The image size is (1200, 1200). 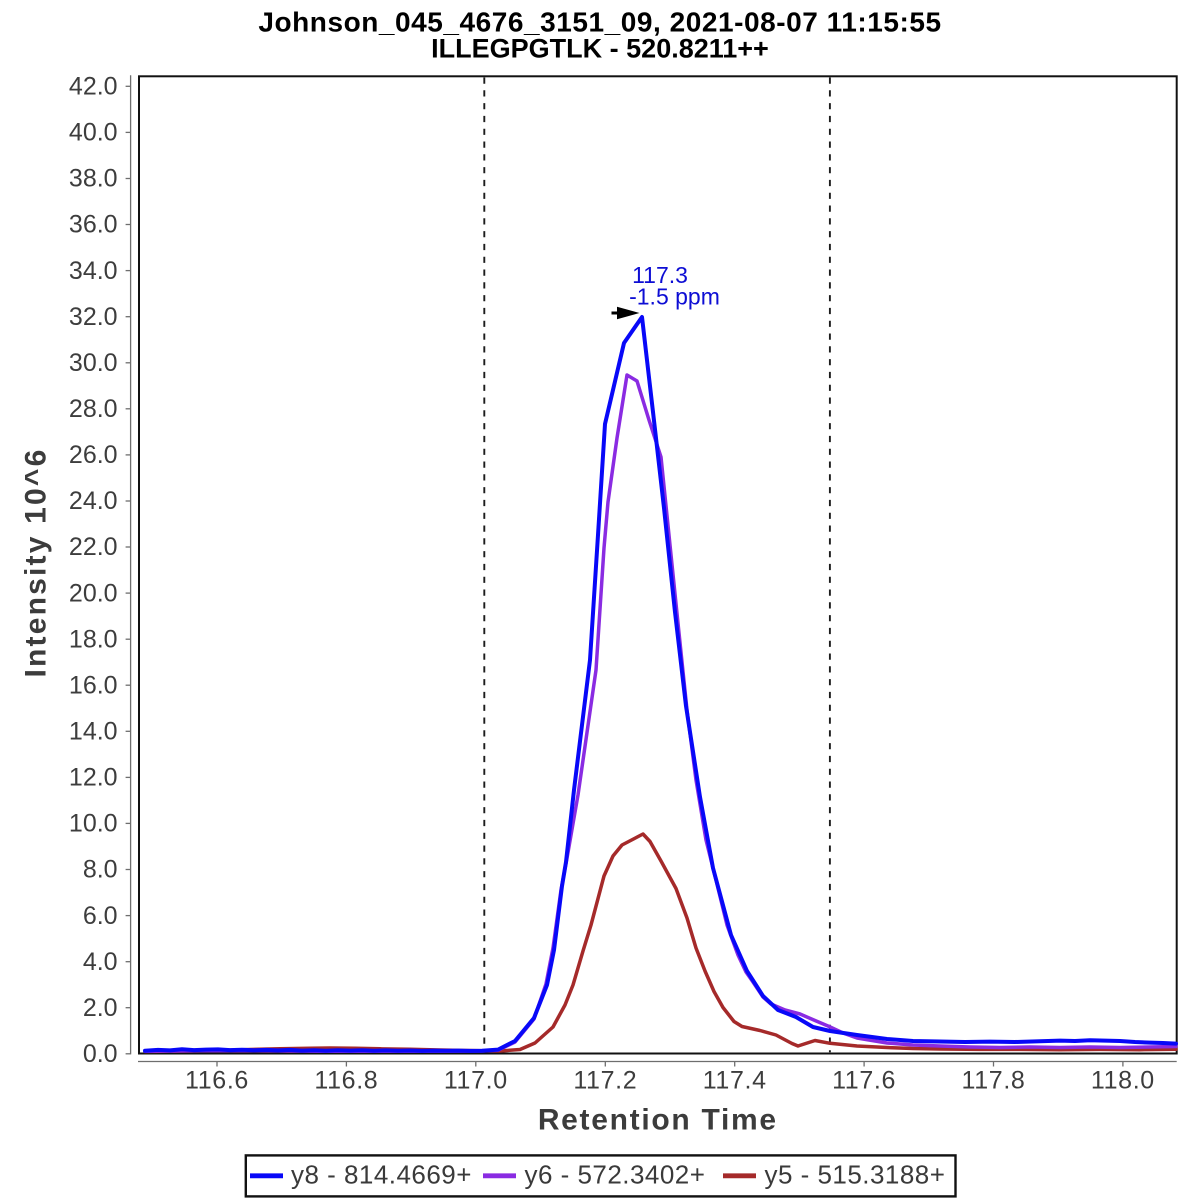 What do you see at coordinates (100, 962) in the screenshot?
I see `svg-text: 4.0` at bounding box center [100, 962].